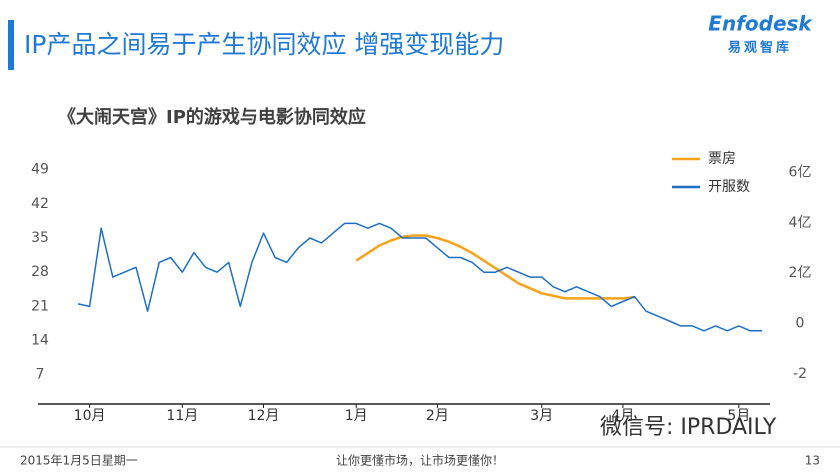 The width and height of the screenshot is (840, 473). I want to click on logo-sub: 易观智库, so click(760, 48).